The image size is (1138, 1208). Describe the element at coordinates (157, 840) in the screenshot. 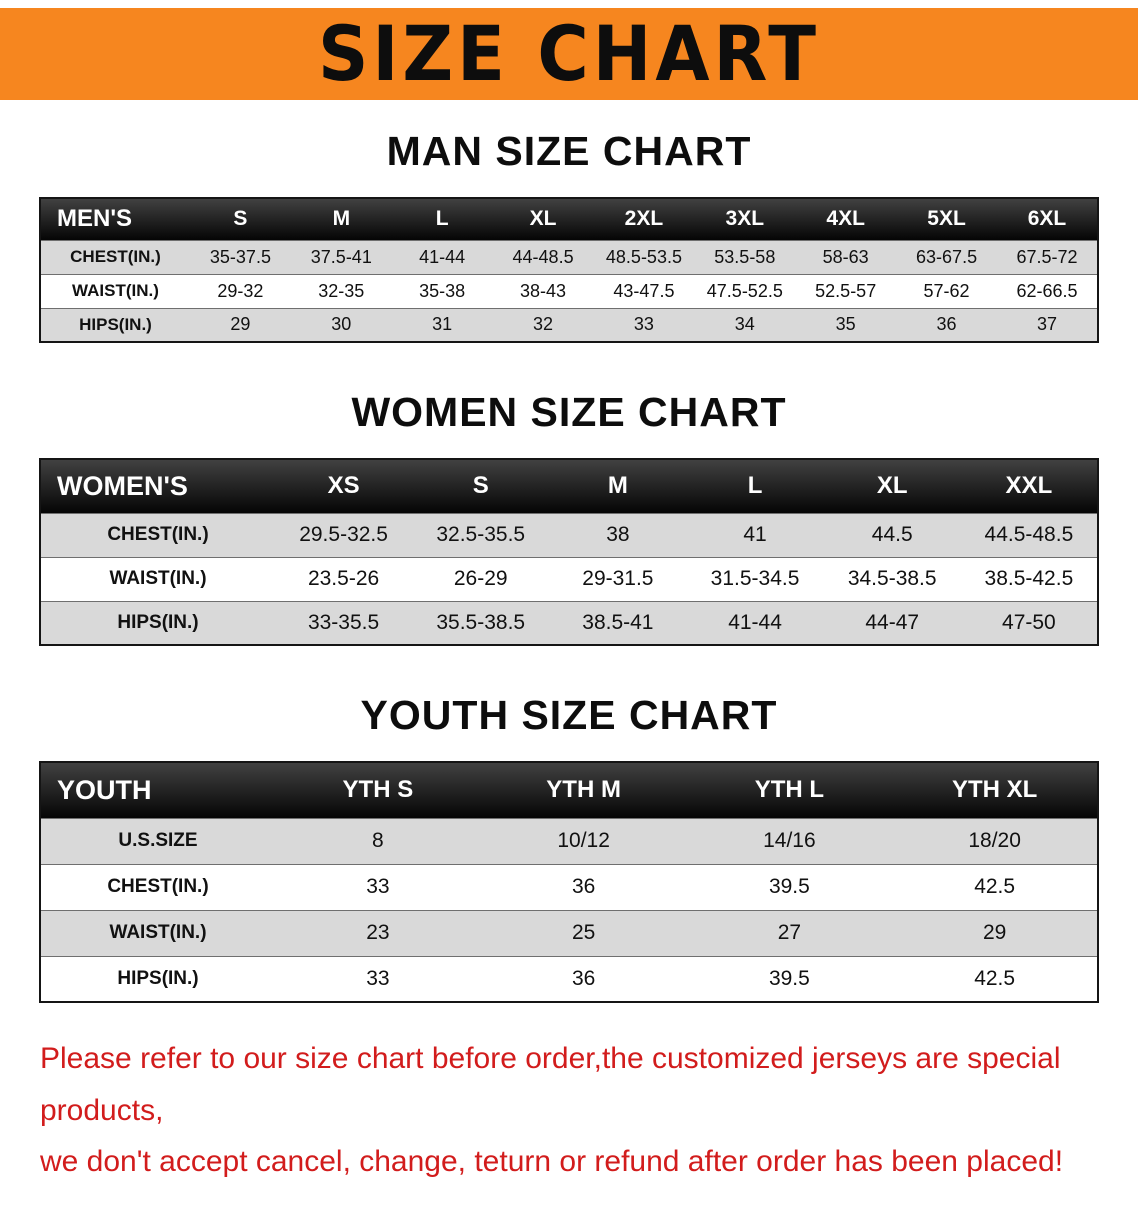

I see `row-label: U.S.SIZE` at that location.